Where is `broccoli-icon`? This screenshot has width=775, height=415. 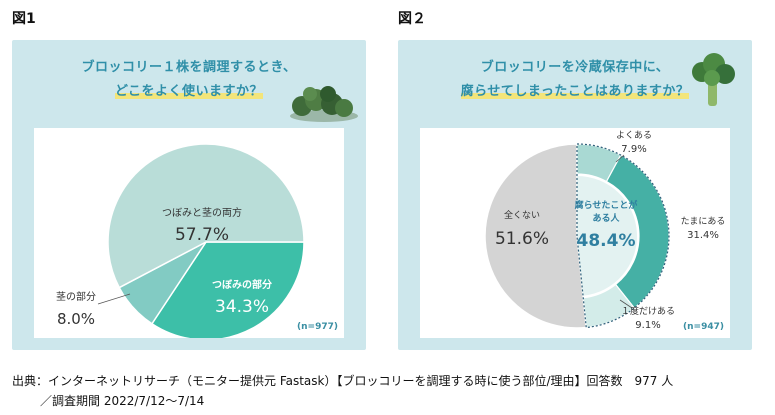 broccoli-icon is located at coordinates (713, 79).